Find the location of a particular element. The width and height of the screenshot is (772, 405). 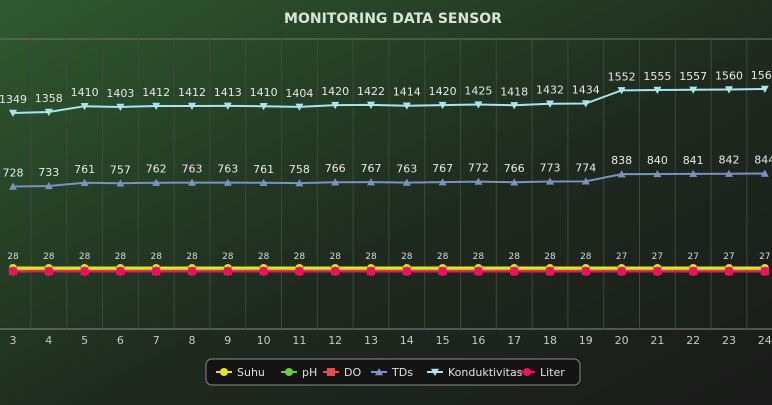

legend-item-do: DO is located at coordinates (342, 372).